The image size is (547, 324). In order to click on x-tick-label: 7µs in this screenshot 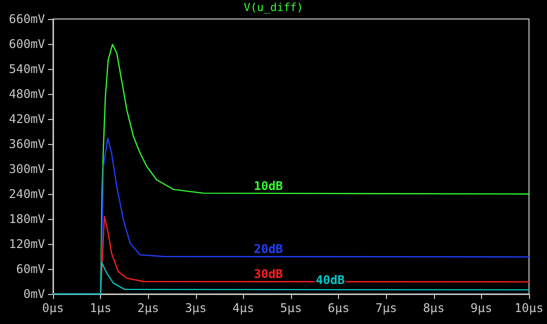, I will do `click(386, 308)`.